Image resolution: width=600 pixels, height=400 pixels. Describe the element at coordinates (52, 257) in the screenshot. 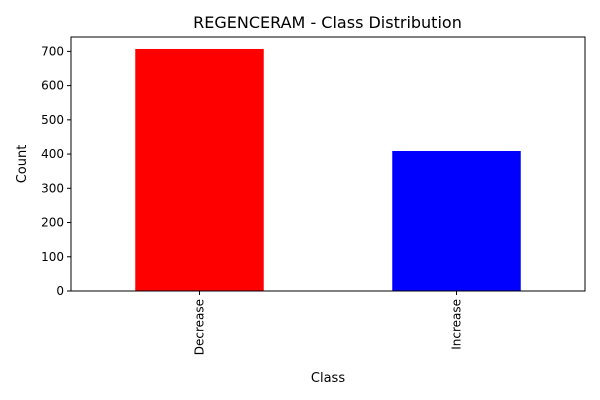

I see `y-tick-label: 100` at that location.